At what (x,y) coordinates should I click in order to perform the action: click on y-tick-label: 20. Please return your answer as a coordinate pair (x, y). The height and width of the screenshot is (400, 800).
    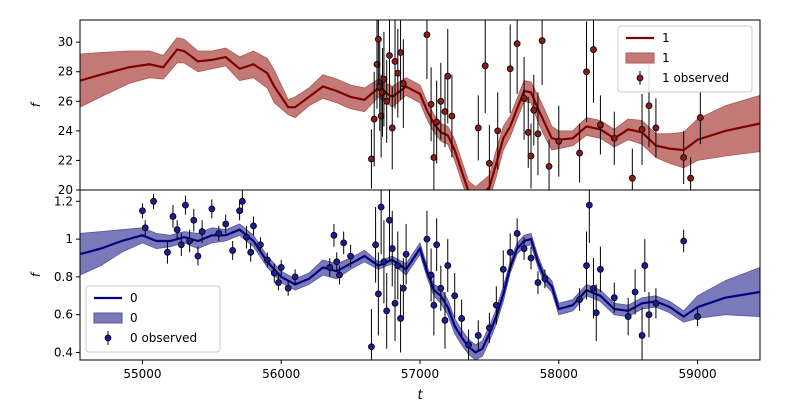
    Looking at the image, I should click on (65, 190).